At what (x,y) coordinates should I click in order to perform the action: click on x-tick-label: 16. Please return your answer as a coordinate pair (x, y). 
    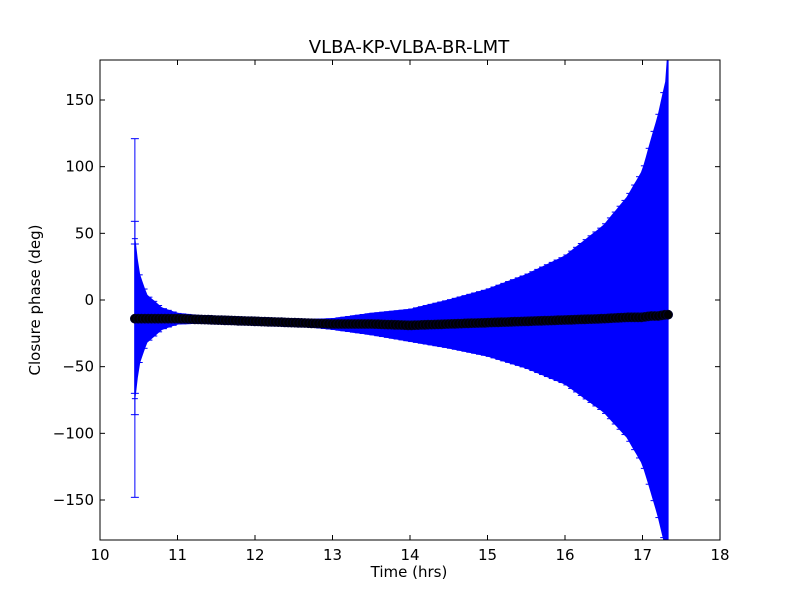
    Looking at the image, I should click on (564, 555).